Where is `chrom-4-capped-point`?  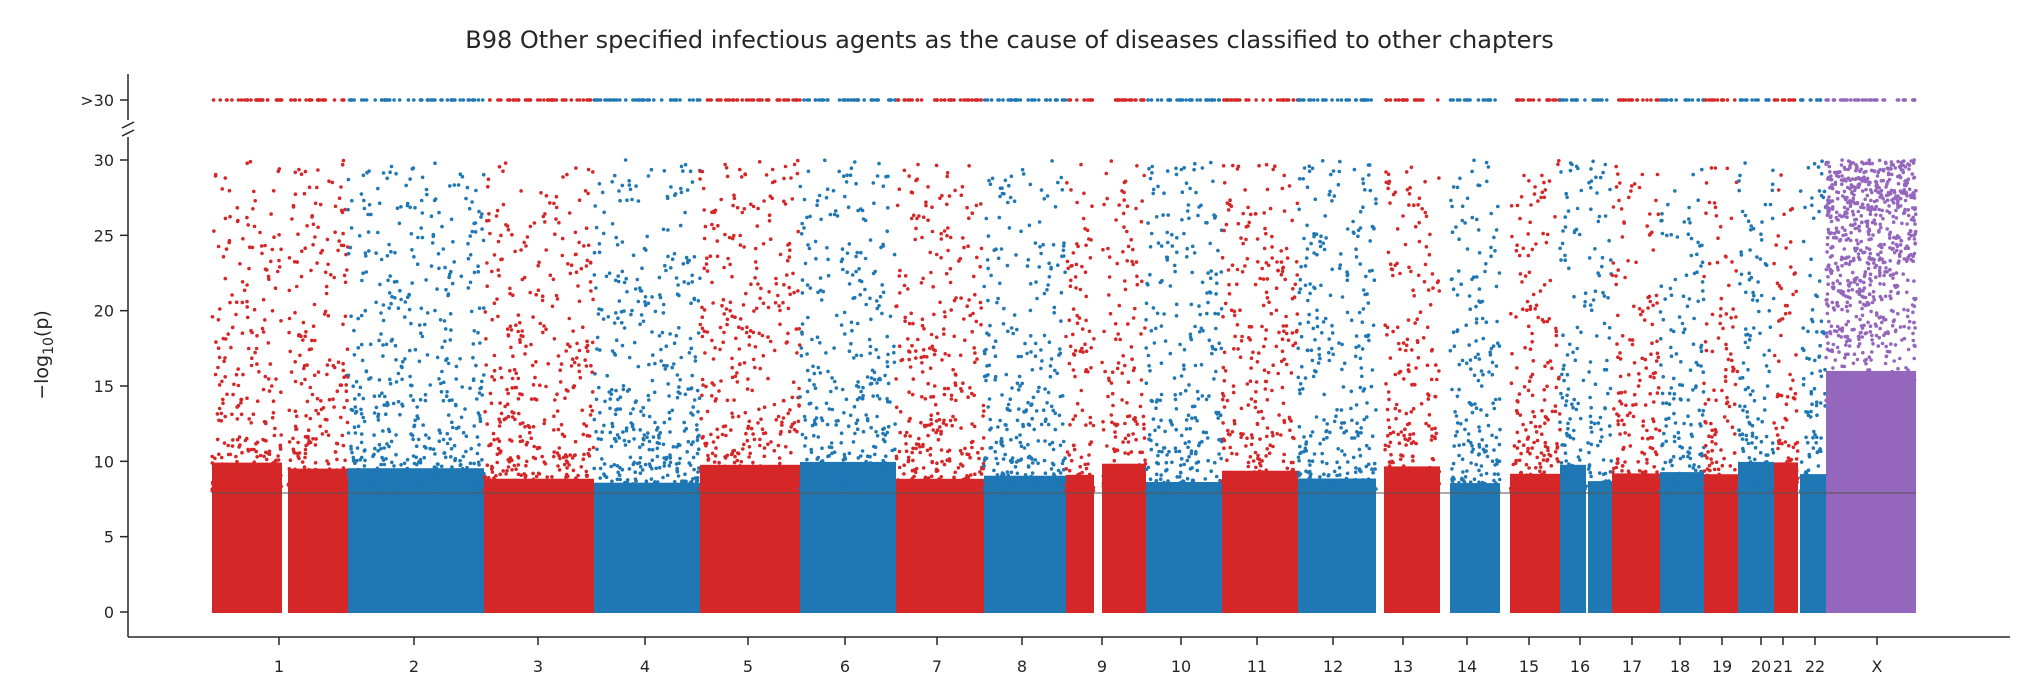
chrom-4-capped-point is located at coordinates (680, 100).